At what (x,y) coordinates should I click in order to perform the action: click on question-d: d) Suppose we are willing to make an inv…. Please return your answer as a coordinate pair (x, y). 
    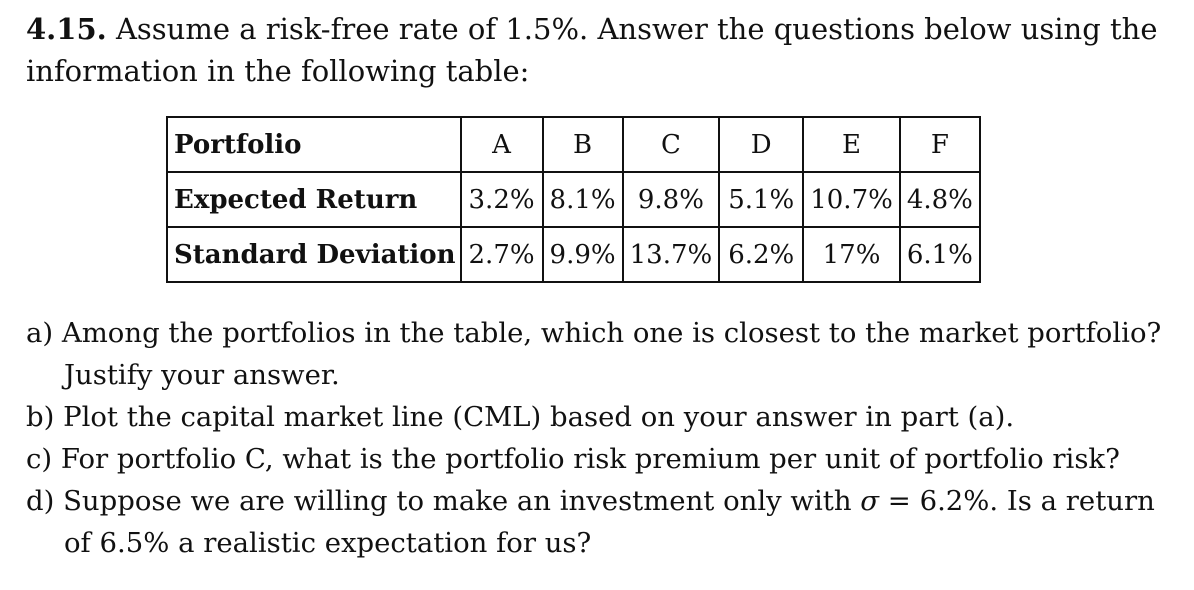
    Looking at the image, I should click on (601, 522).